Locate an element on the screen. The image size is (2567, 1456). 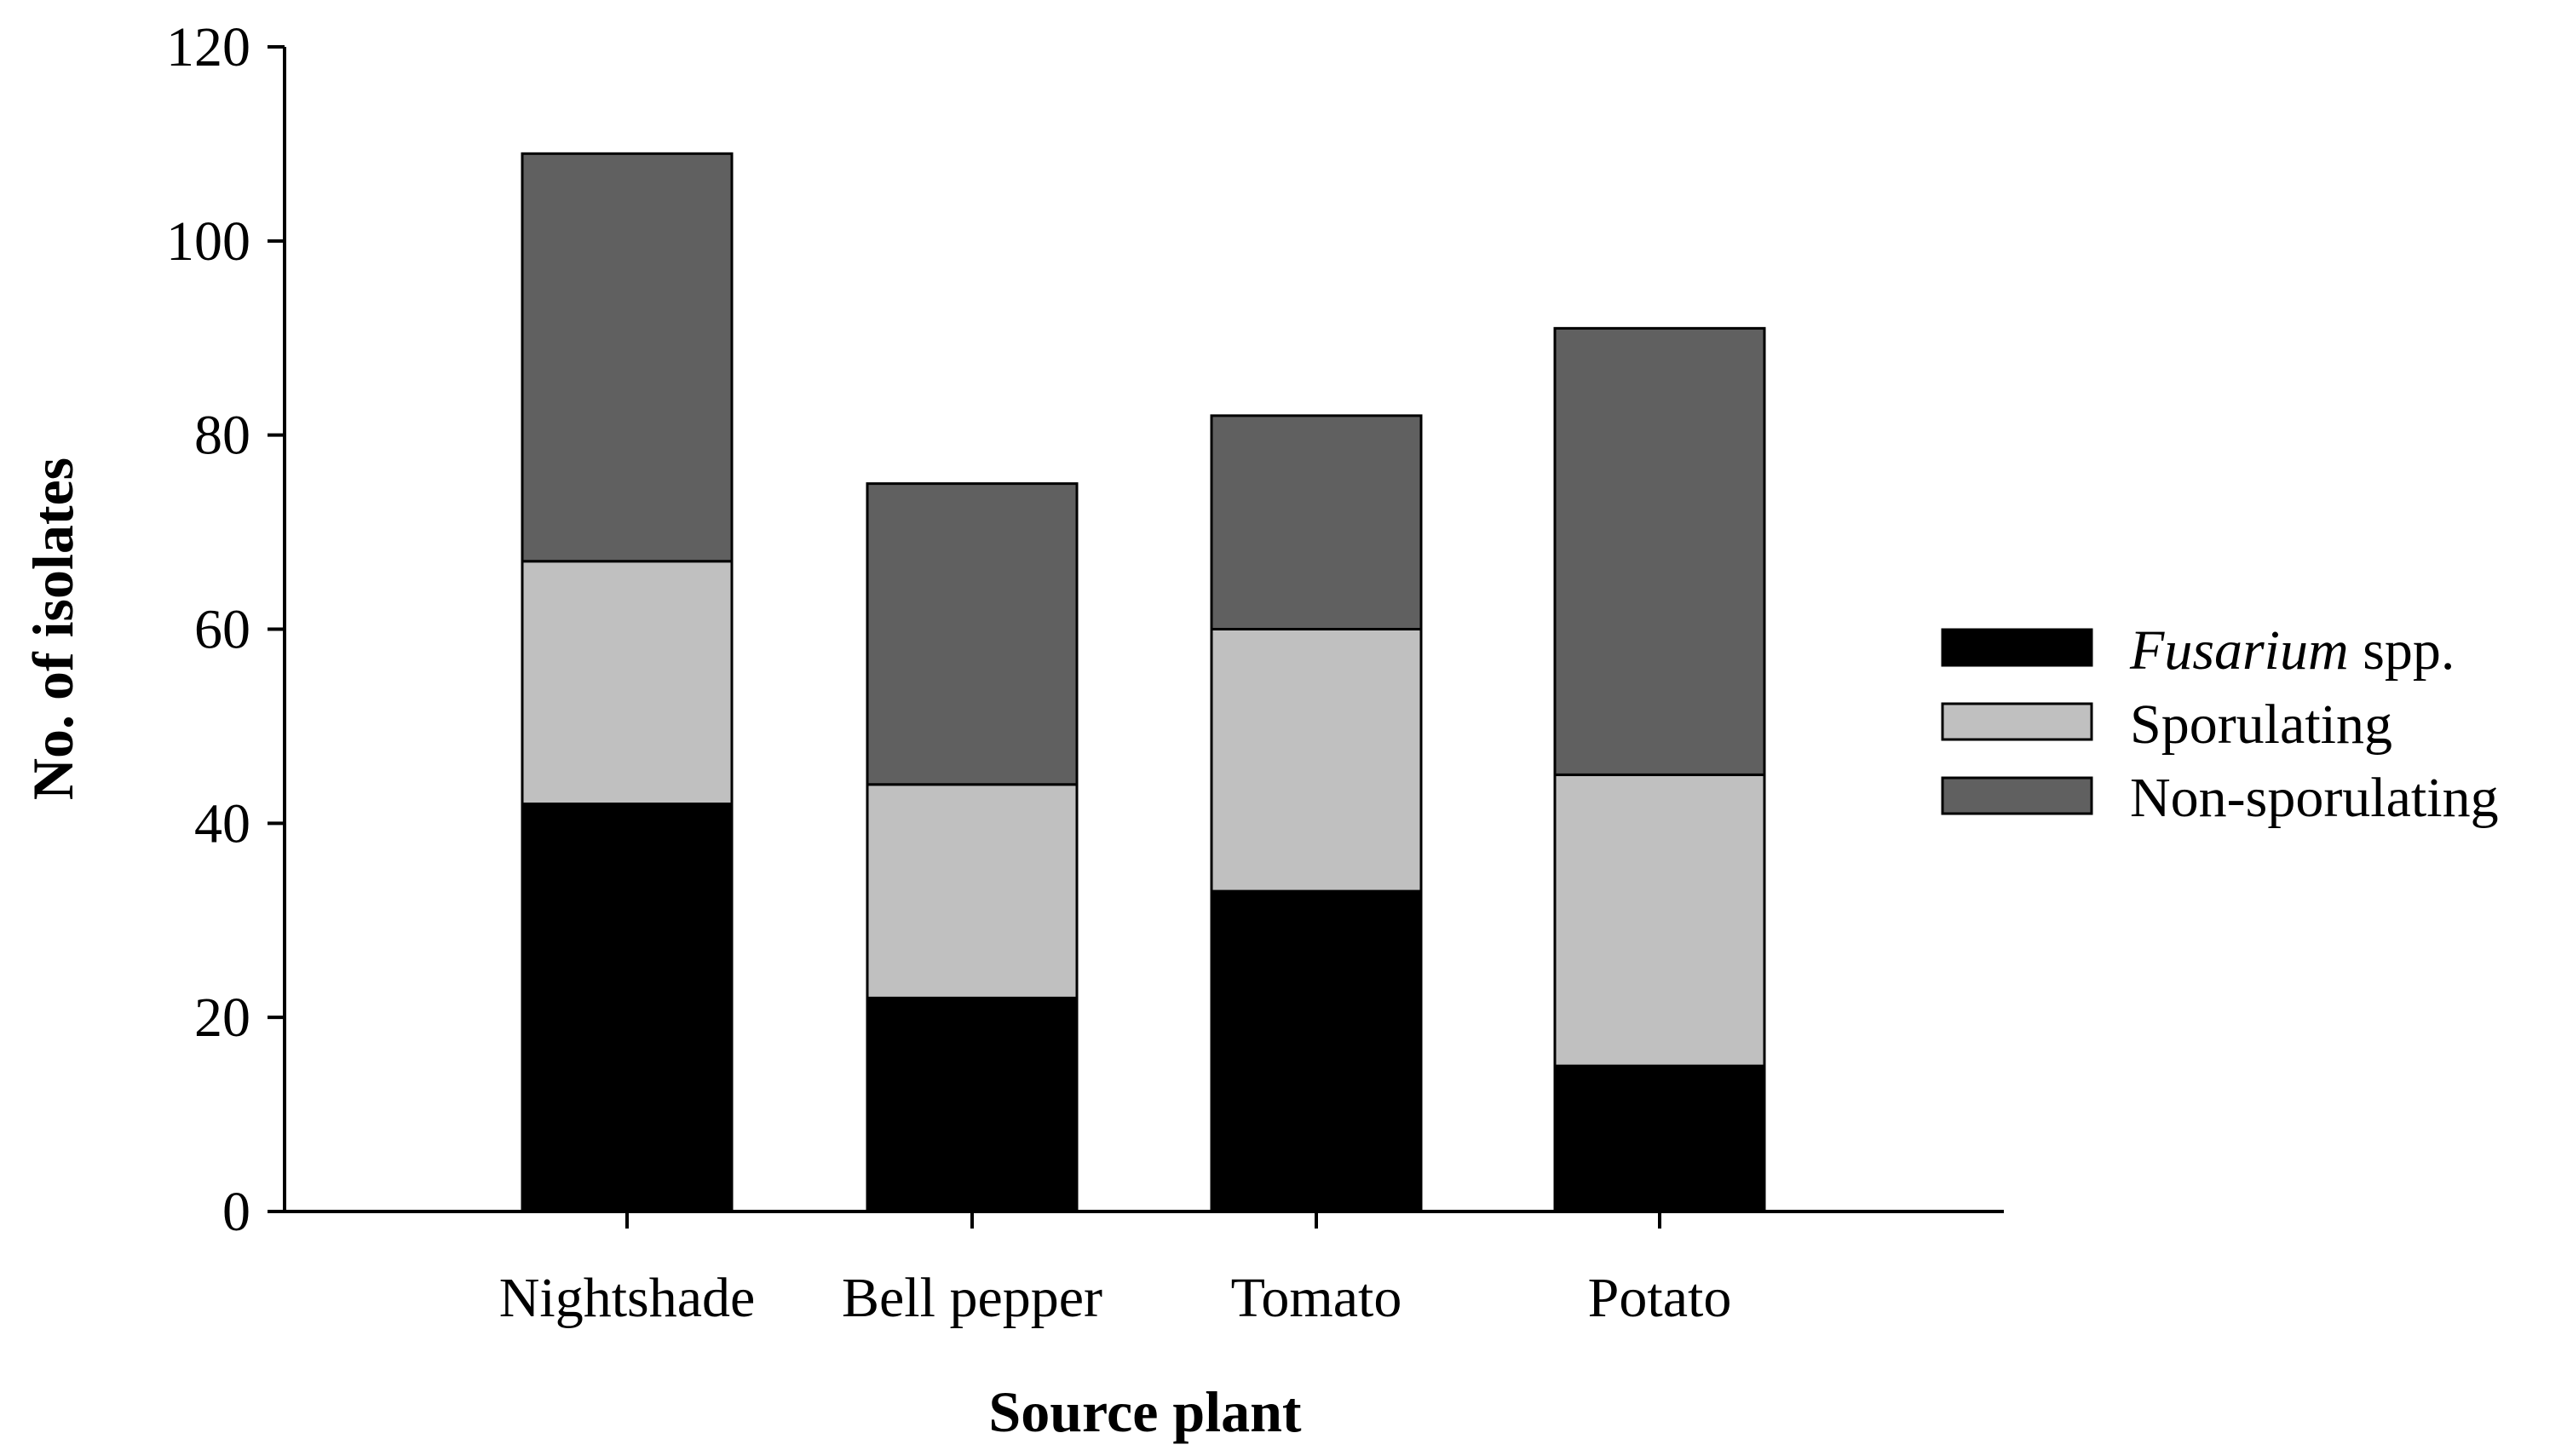
bar-tomato-fusarium-spp is located at coordinates (1316, 1051).